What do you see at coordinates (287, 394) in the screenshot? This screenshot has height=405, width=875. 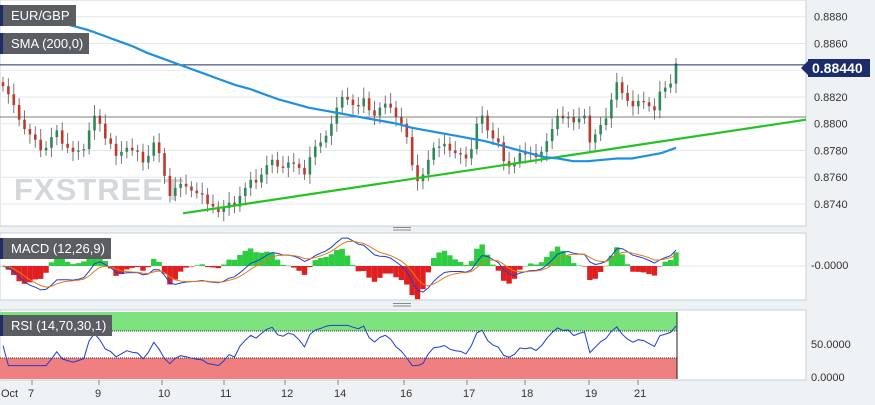 I see `x-tick-label: 12` at bounding box center [287, 394].